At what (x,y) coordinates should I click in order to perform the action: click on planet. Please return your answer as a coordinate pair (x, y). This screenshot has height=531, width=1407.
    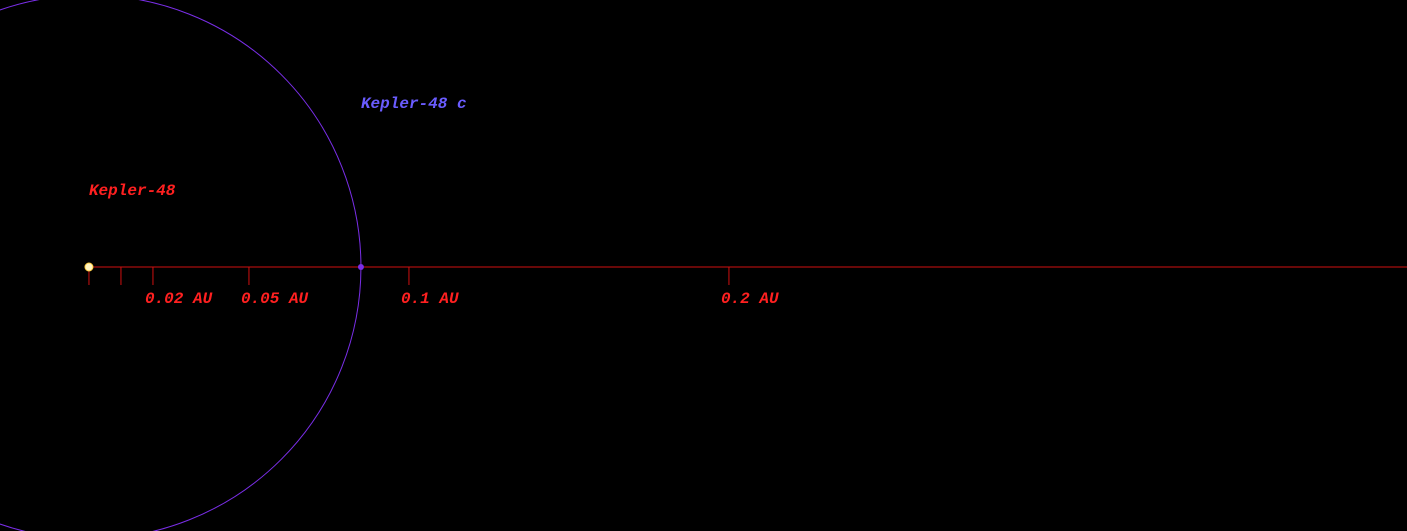
    Looking at the image, I should click on (360, 267).